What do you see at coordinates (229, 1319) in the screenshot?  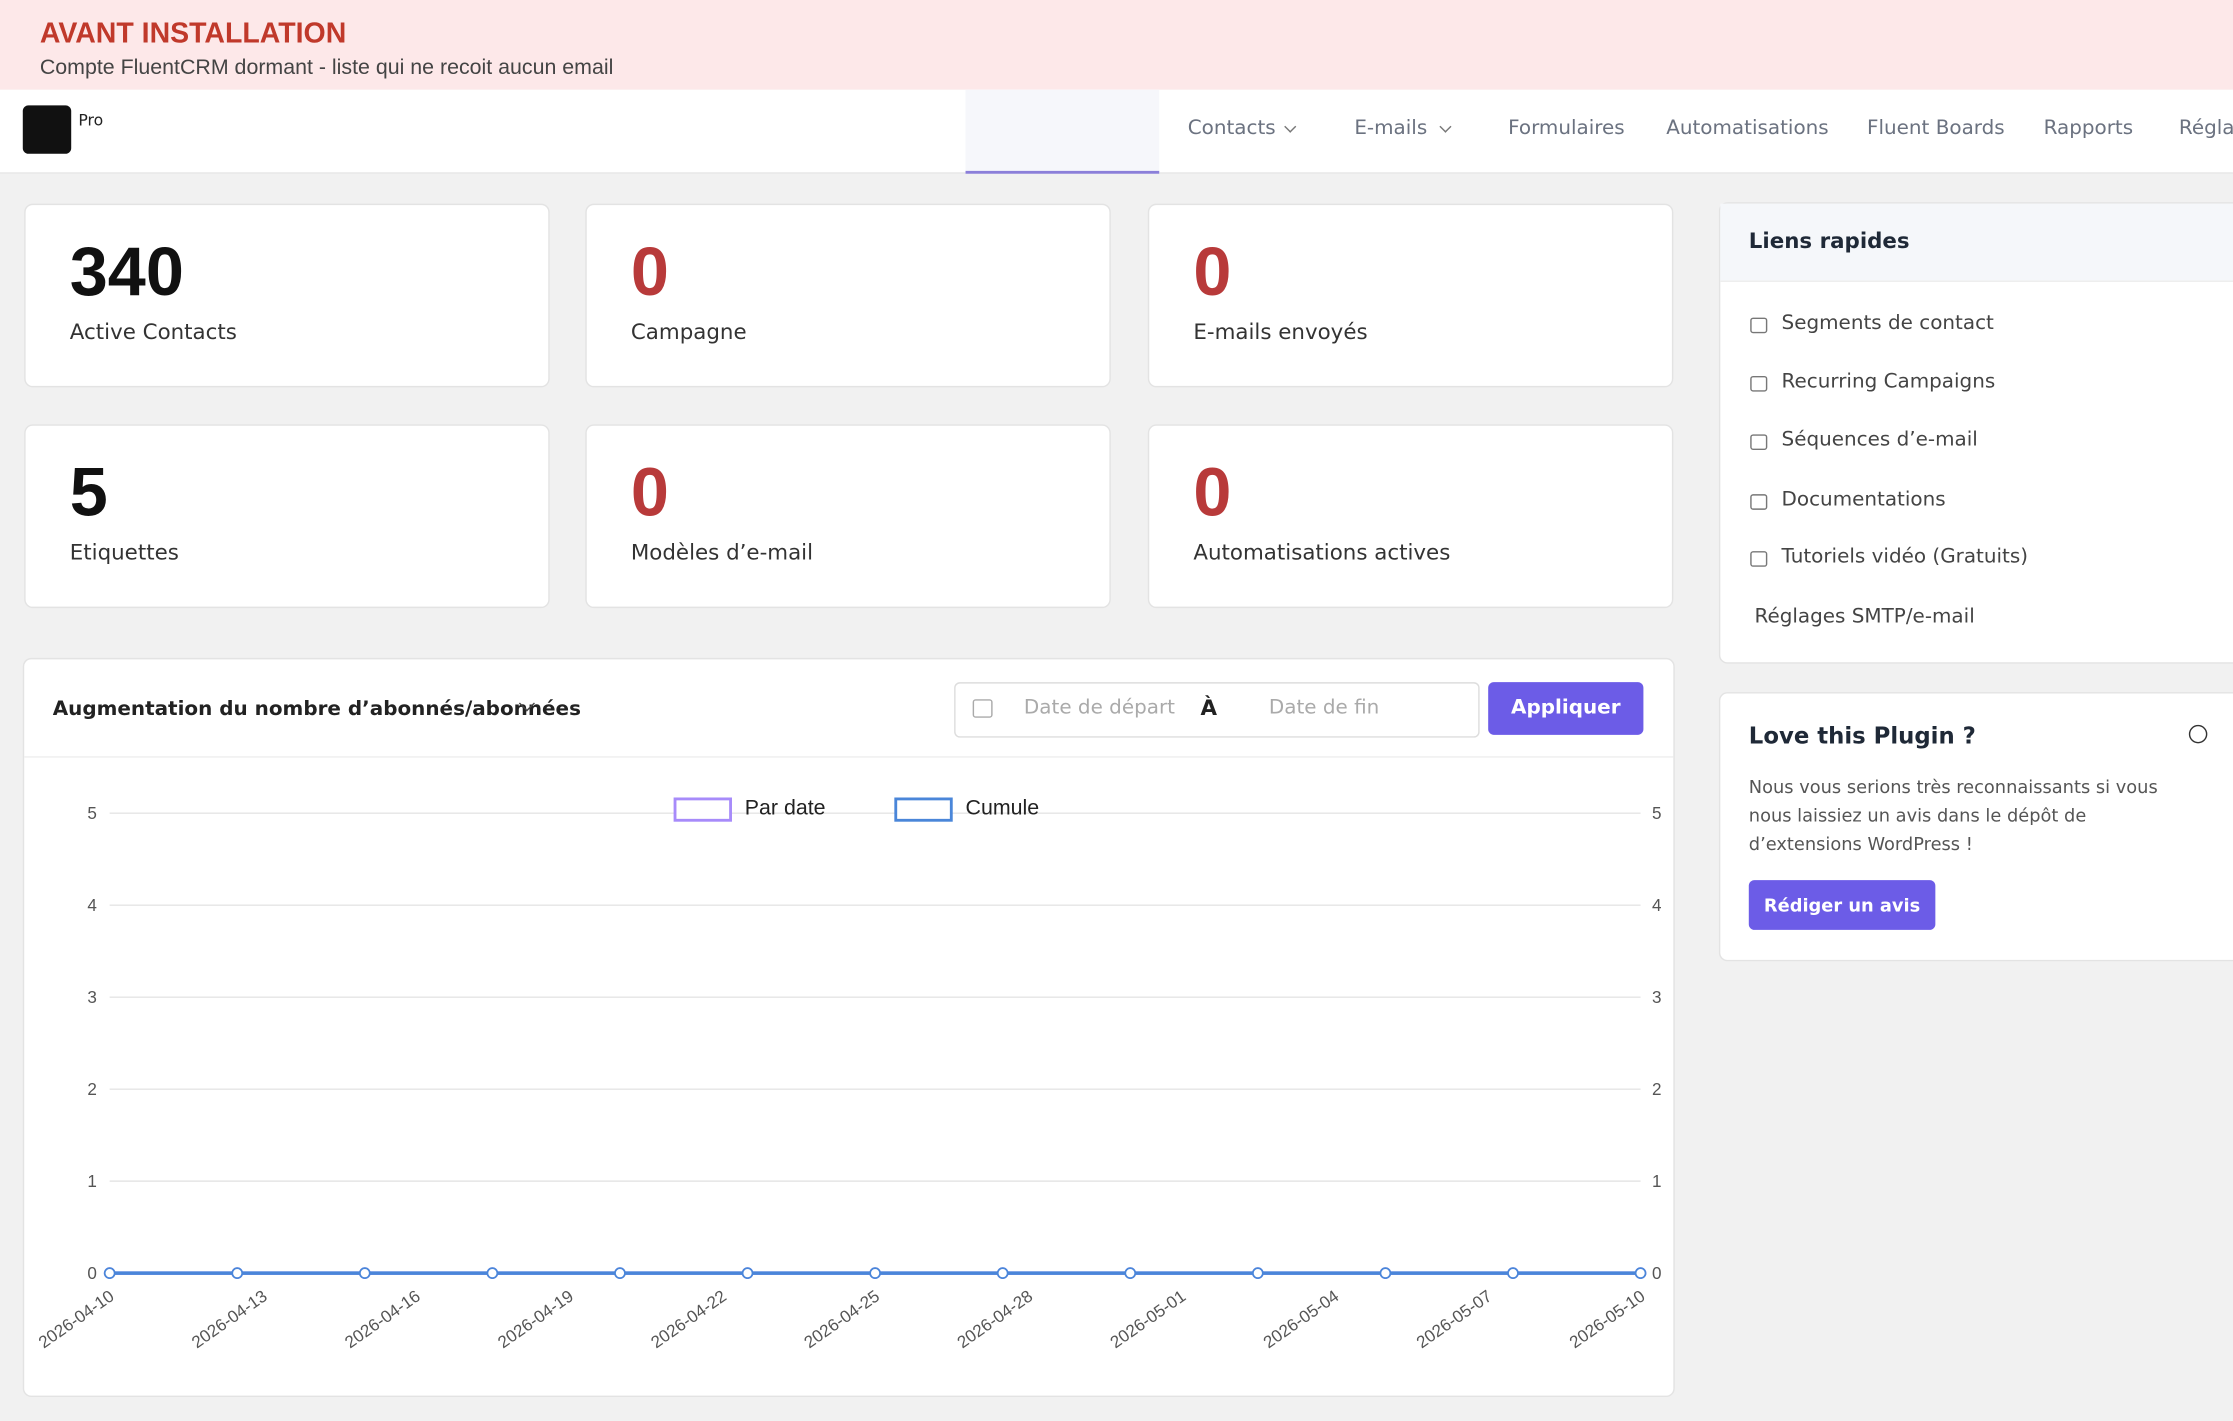 I see `x-tick-label: 2026-04-13` at bounding box center [229, 1319].